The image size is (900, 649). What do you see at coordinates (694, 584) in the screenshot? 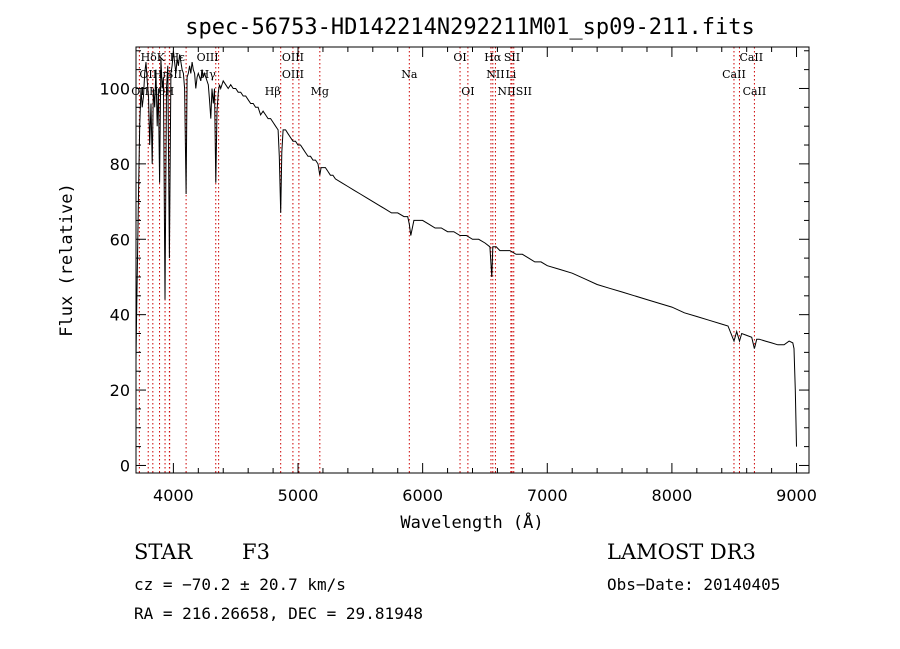
I see `obs-date: Obs−Date: 20140405` at bounding box center [694, 584].